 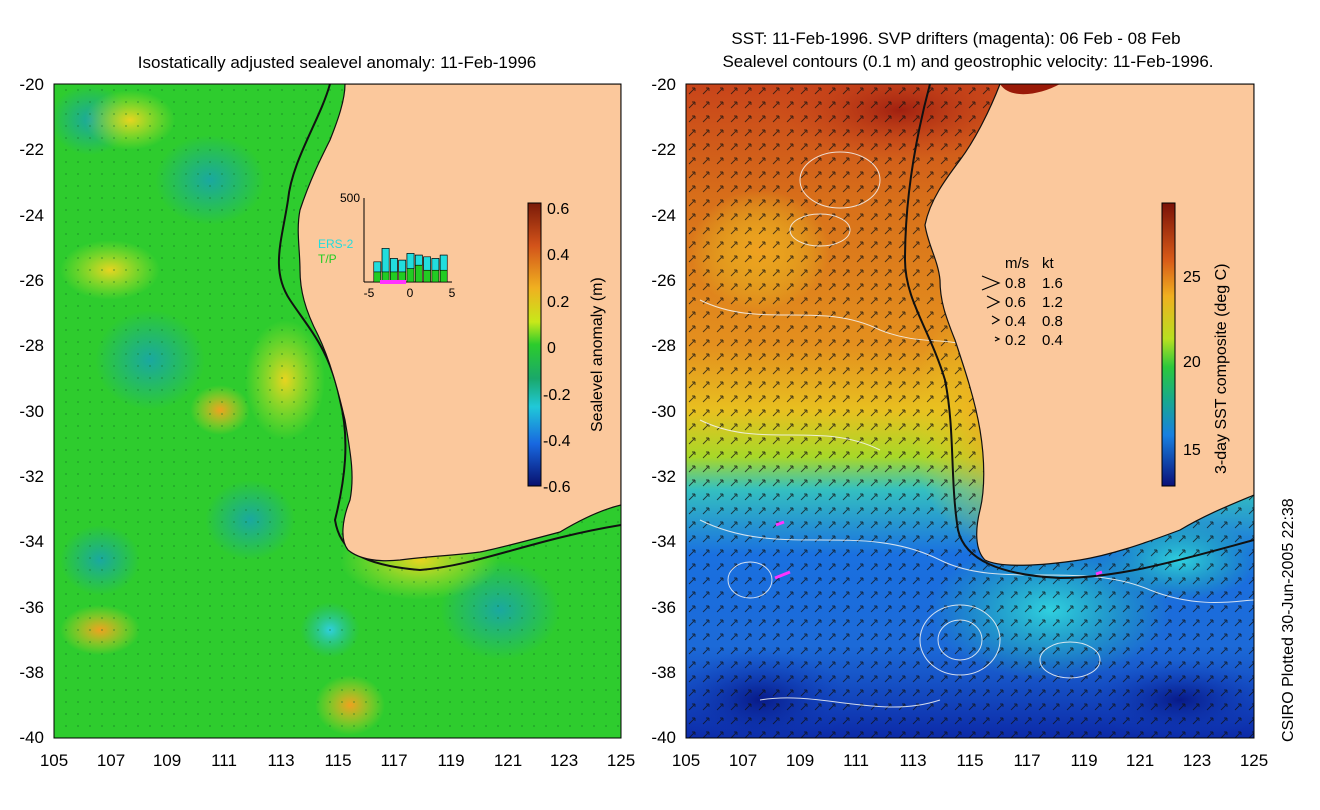 What do you see at coordinates (1052, 340) in the screenshot?
I see `velocity-legend-kt: 0.4` at bounding box center [1052, 340].